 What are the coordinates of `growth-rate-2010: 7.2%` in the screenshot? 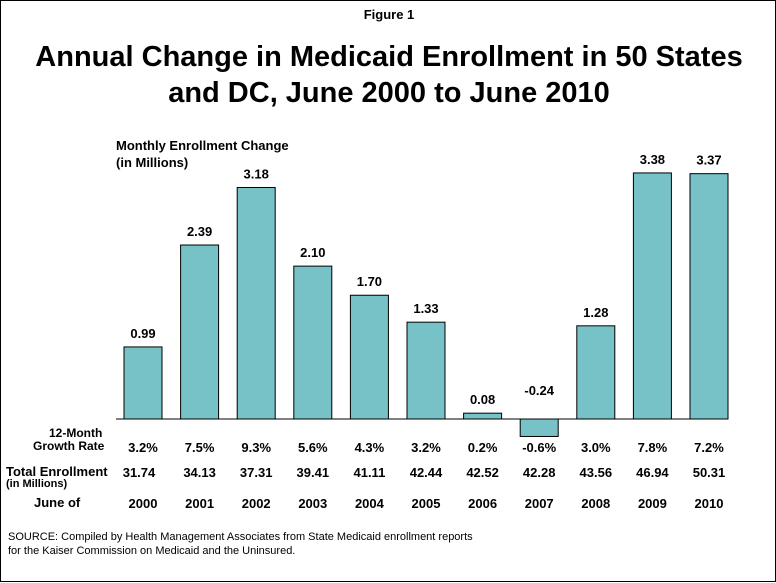 It's located at (709, 447).